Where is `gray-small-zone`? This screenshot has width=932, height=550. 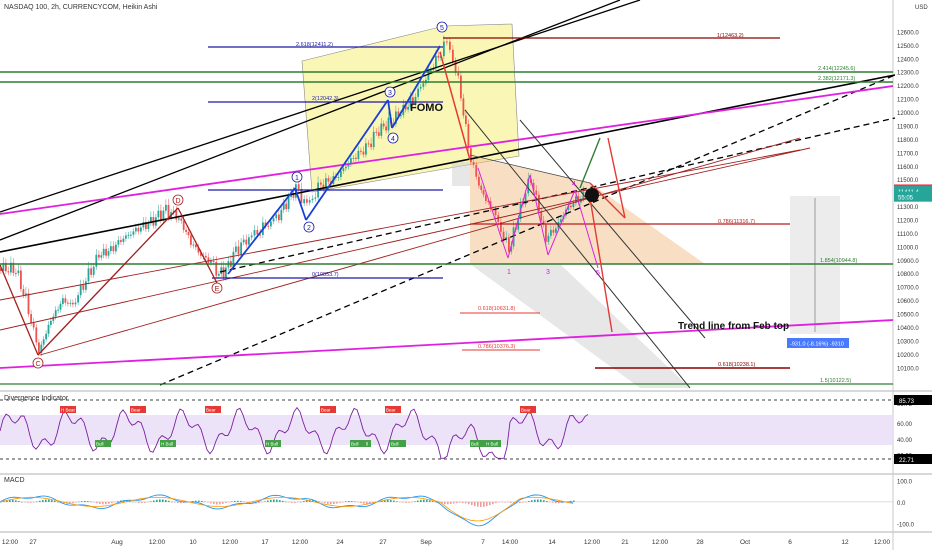
gray-small-zone is located at coordinates (461, 174).